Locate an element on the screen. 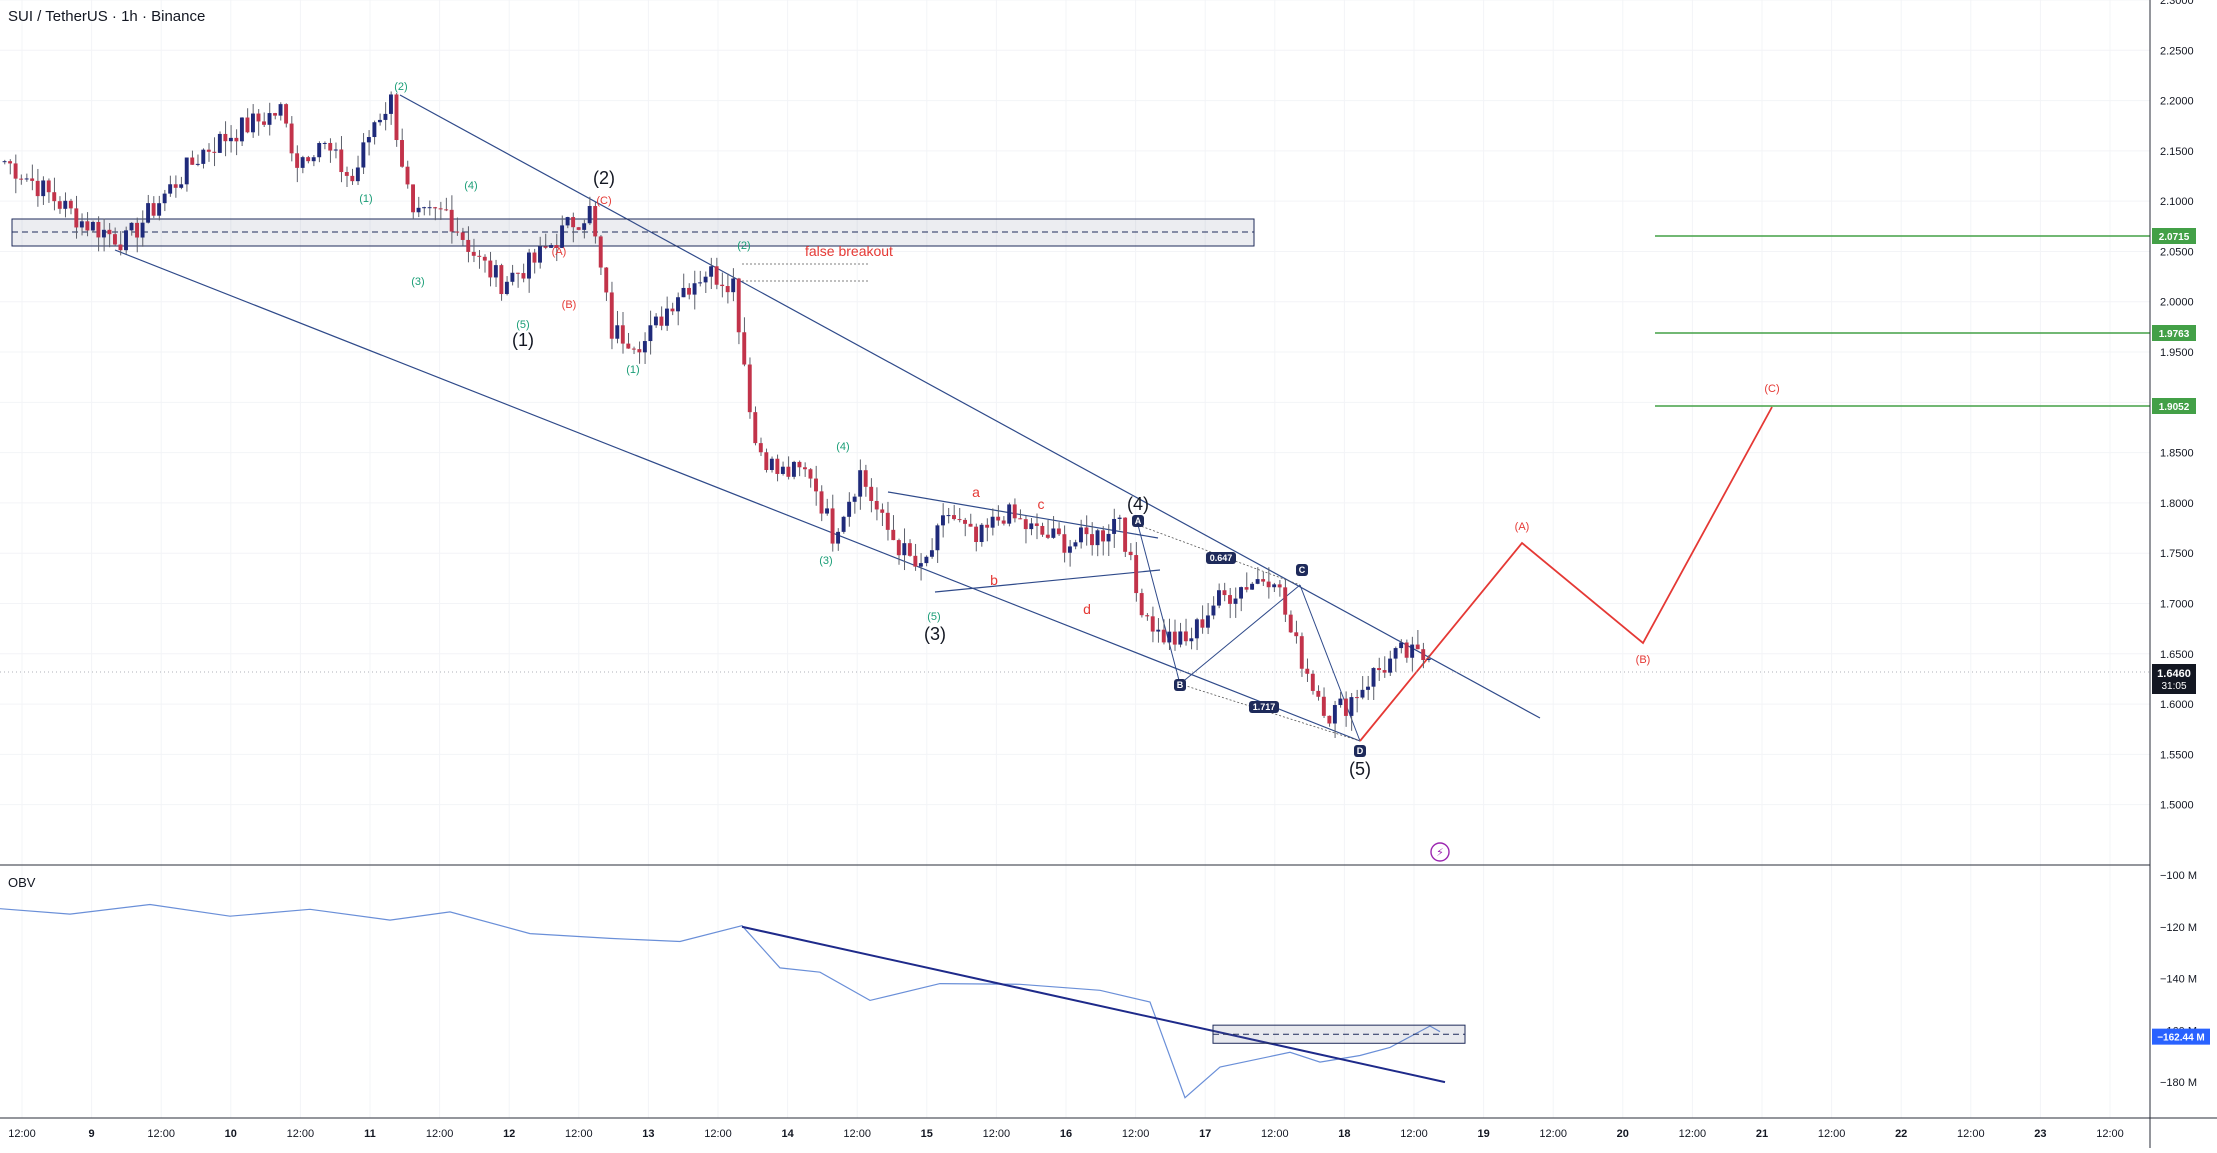  time-tick: 22 is located at coordinates (1901, 1134).